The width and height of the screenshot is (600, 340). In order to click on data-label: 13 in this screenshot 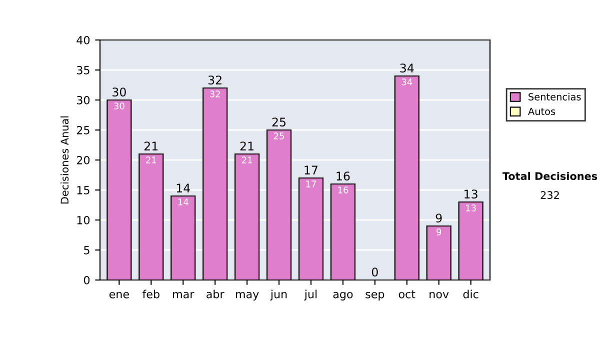, I will do `click(471, 208)`.